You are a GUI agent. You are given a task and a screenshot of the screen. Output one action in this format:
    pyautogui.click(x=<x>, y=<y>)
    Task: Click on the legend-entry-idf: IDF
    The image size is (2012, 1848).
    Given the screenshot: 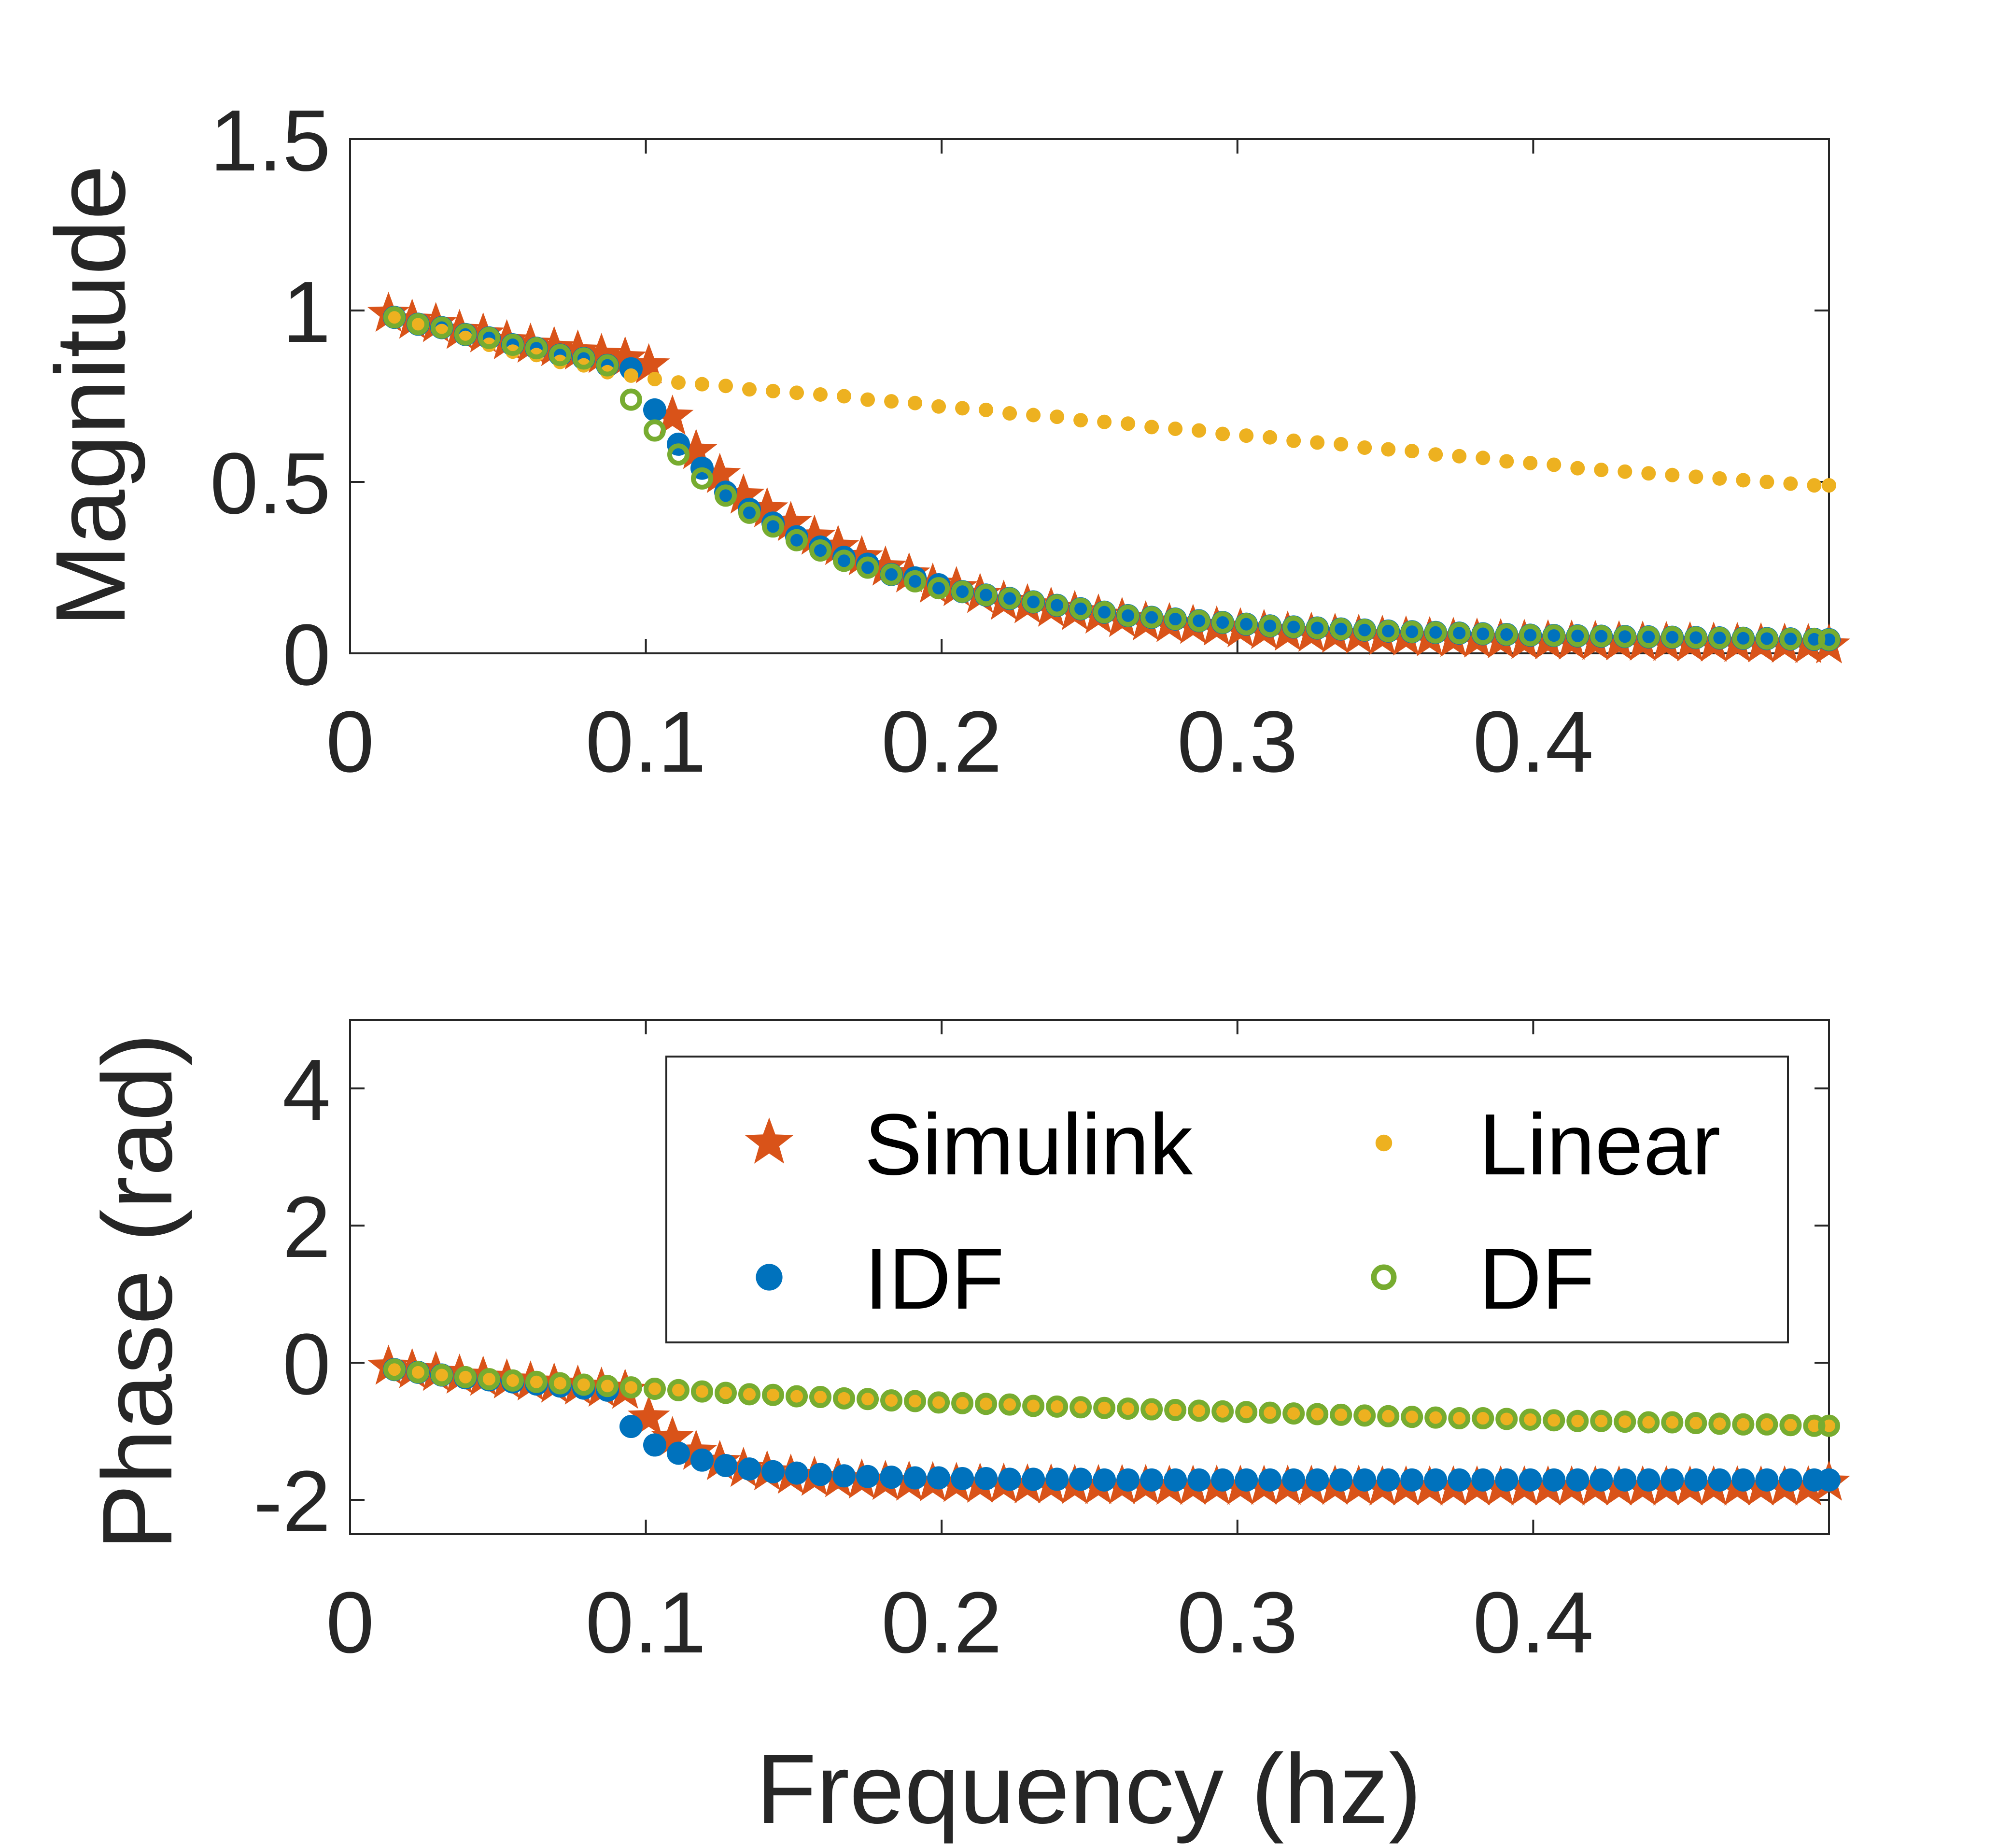 What is the action you would take?
    pyautogui.click(x=880, y=1279)
    